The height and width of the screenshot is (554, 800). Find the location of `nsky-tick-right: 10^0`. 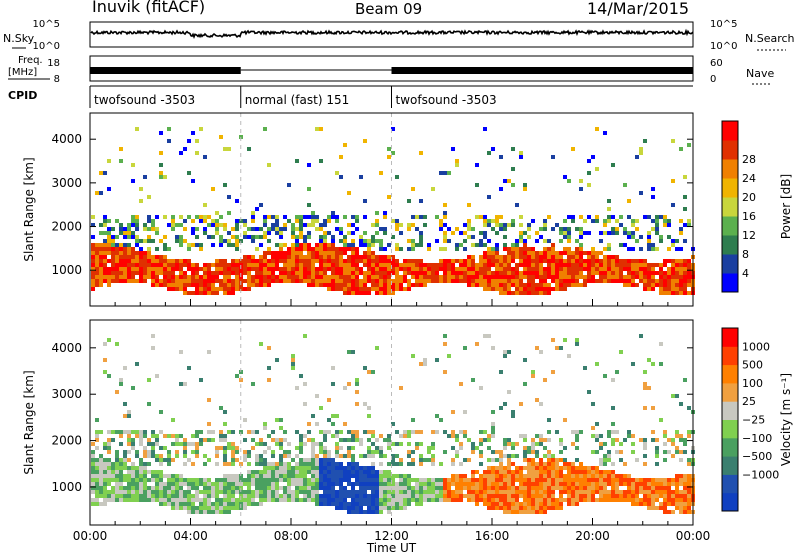

nsky-tick-right: 10^0 is located at coordinates (723, 46).